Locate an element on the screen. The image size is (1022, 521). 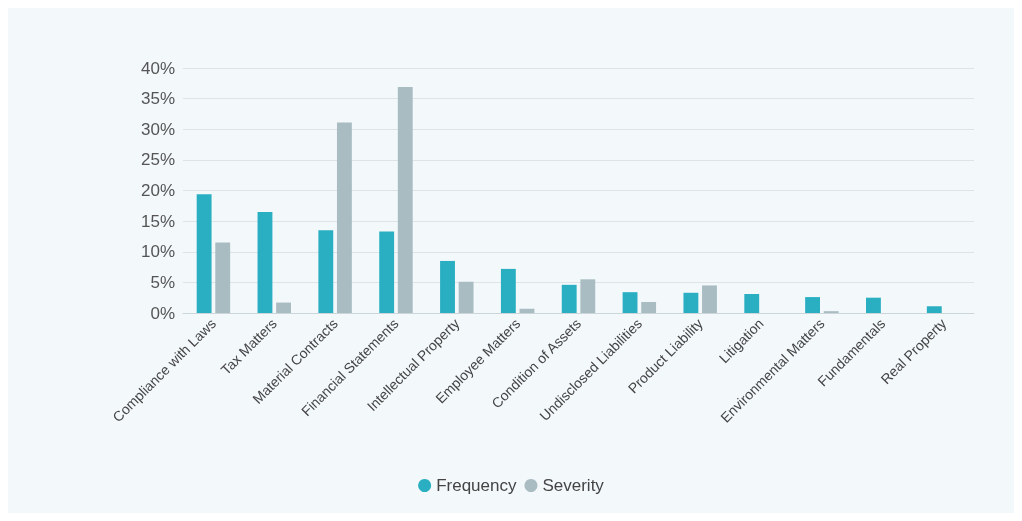
y-tick-label: 15% is located at coordinates (157, 221).